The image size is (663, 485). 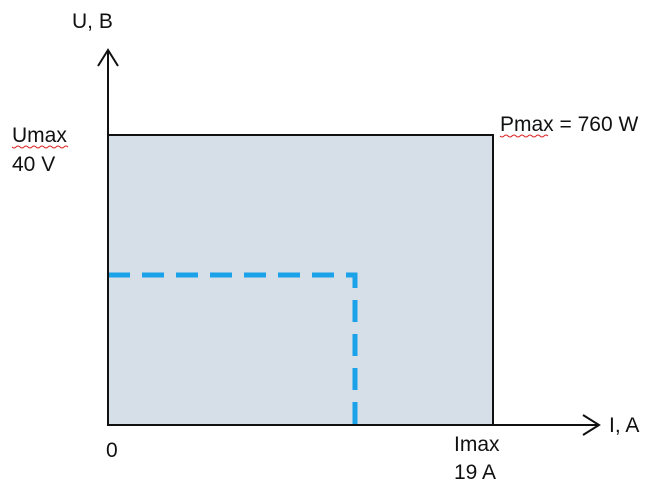 I want to click on pmax-label: Pmax = 760 W, so click(x=569, y=124).